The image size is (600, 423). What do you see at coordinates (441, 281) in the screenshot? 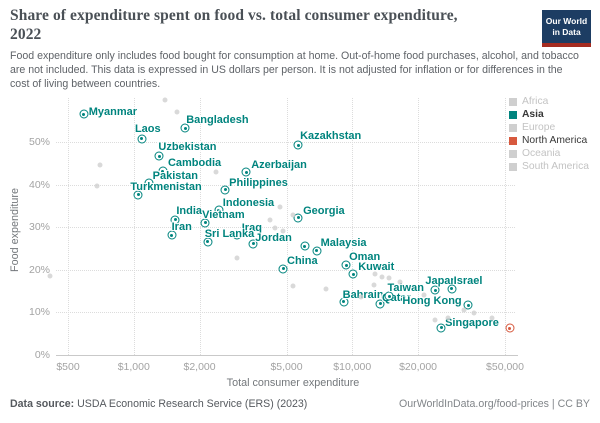
I see `country-label-japan: Japan` at bounding box center [441, 281].